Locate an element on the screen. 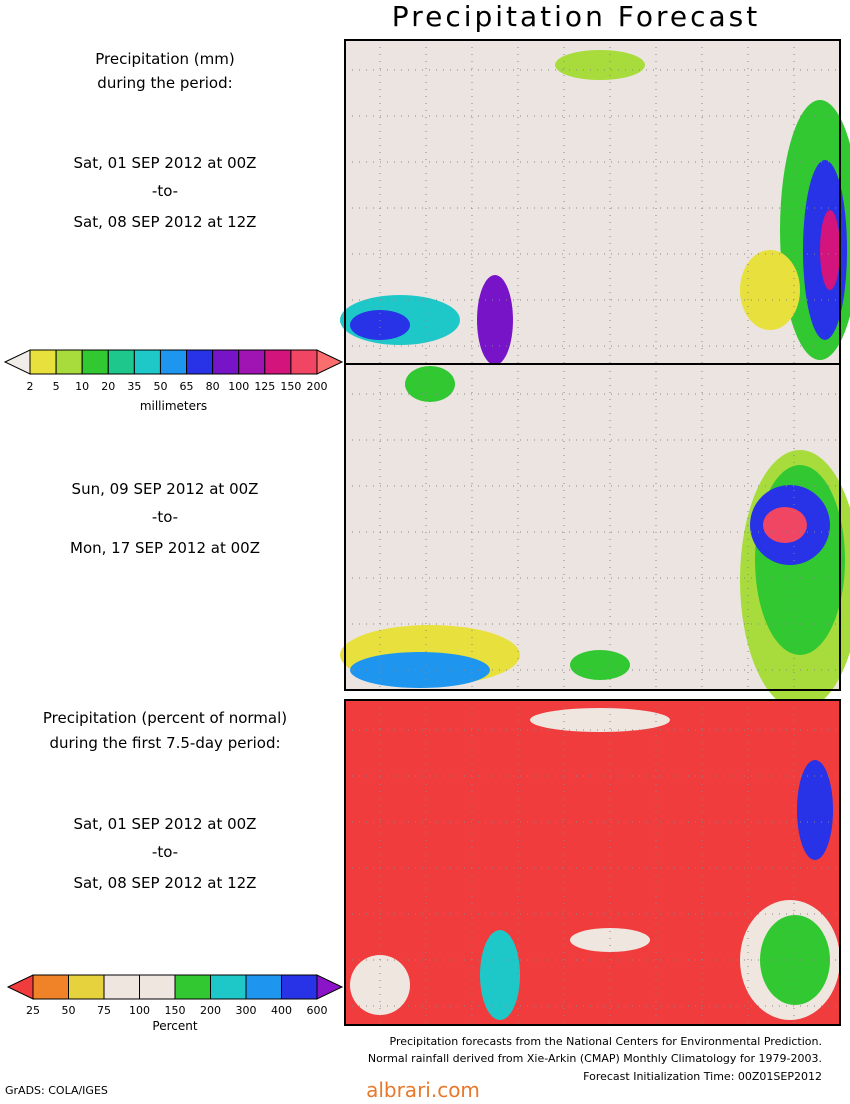 The width and height of the screenshot is (850, 1104). colorbar-label: 600 is located at coordinates (317, 1010).